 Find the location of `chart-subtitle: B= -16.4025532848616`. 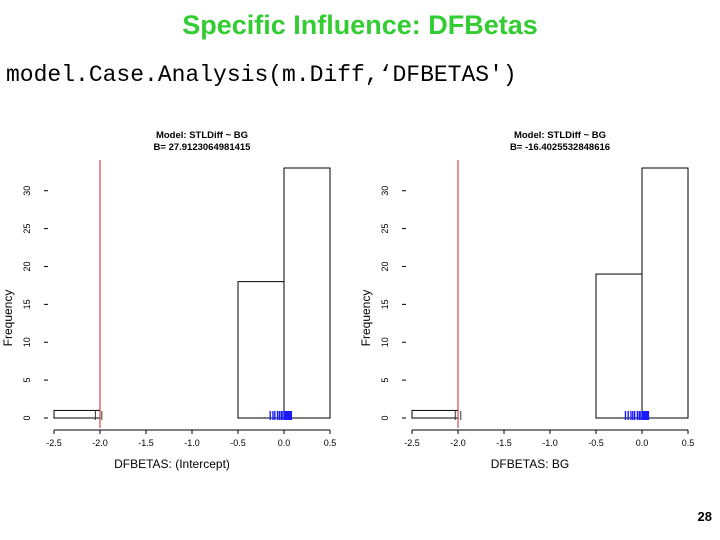

chart-subtitle: B= -16.4025532848616 is located at coordinates (560, 147).